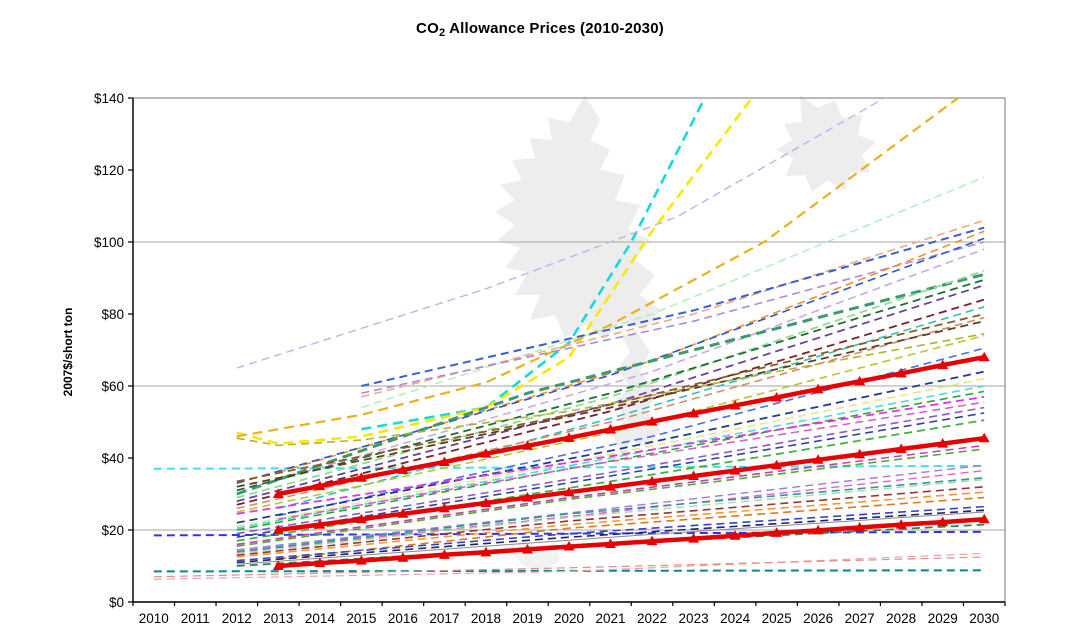 The height and width of the screenshot is (640, 1090). What do you see at coordinates (403, 618) in the screenshot?
I see `x-tick-label: 2016` at bounding box center [403, 618].